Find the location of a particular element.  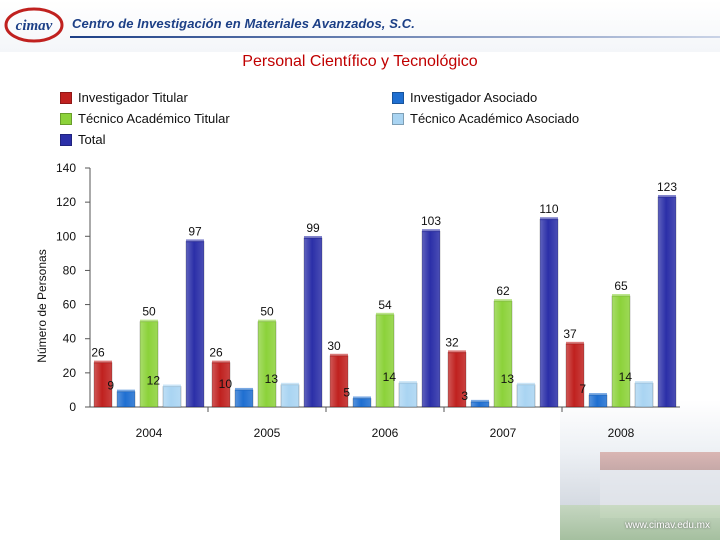

legend-item-tecnico-academico-asociado: Técnico Académico Asociado is located at coordinates (485, 118).